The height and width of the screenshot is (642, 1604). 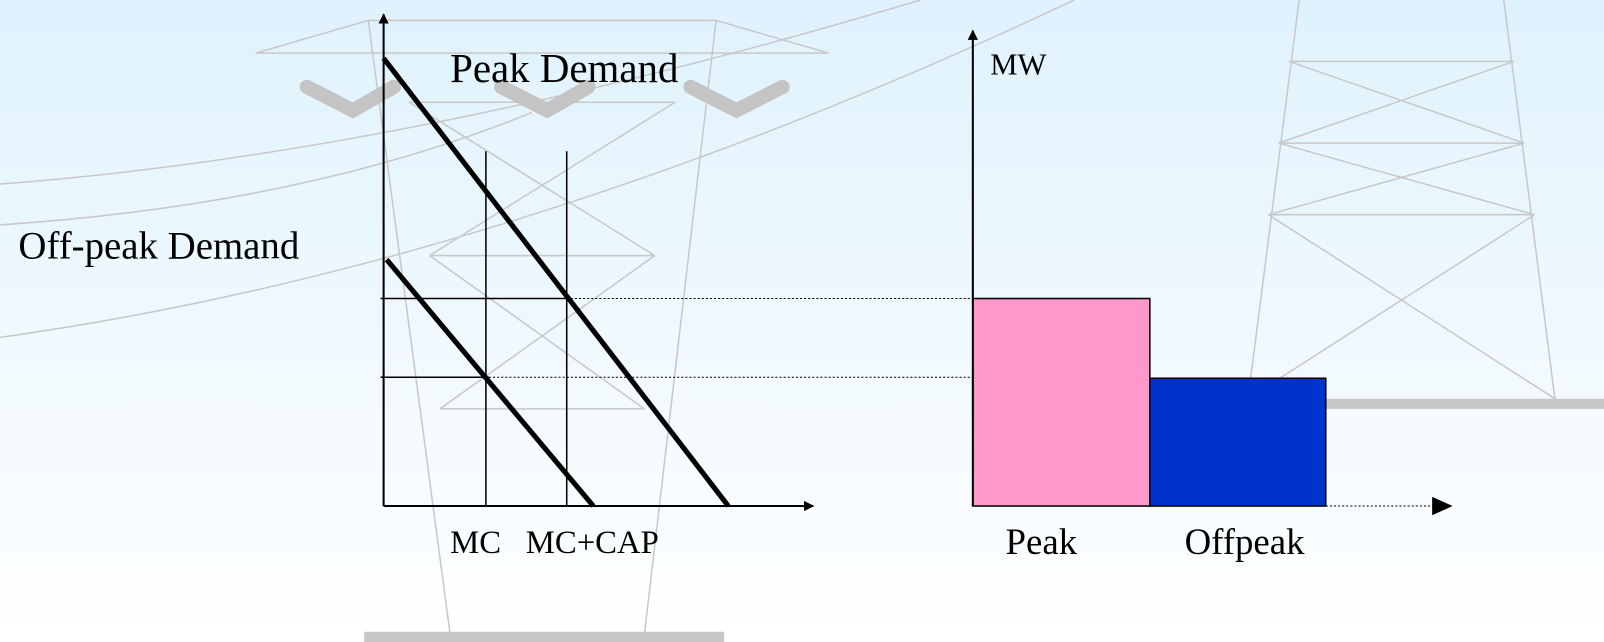 What do you see at coordinates (1238, 442) in the screenshot?
I see `offpeak-bar` at bounding box center [1238, 442].